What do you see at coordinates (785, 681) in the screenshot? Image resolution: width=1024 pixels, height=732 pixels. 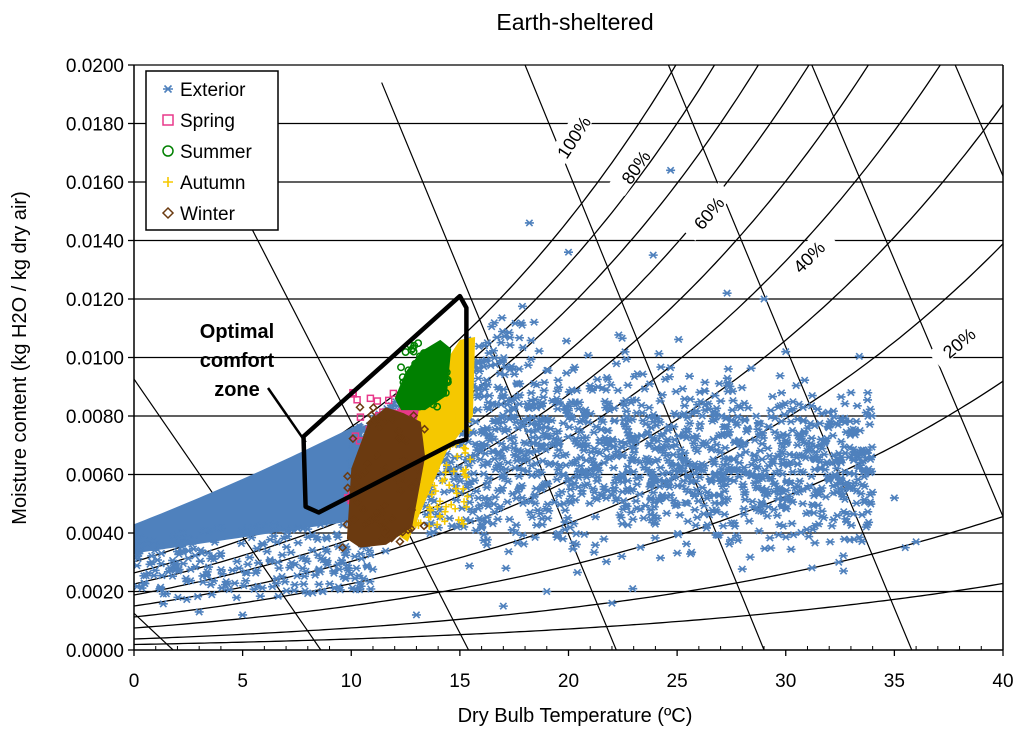 I see `x-tick-label: 30` at bounding box center [785, 681].